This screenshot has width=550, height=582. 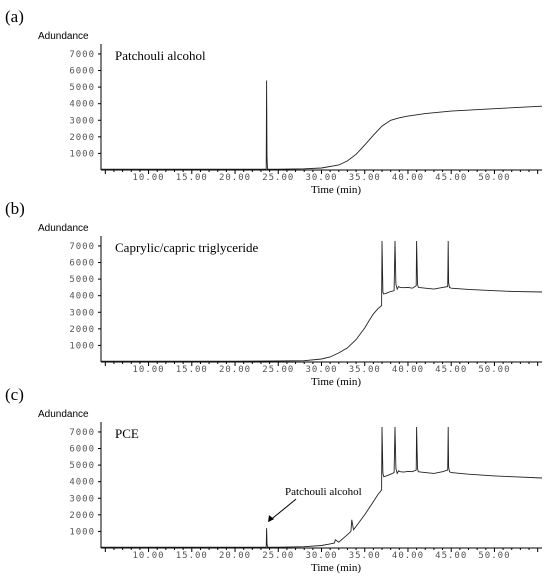 What do you see at coordinates (160, 55) in the screenshot?
I see `chart-title: Patchouli alcohol` at bounding box center [160, 55].